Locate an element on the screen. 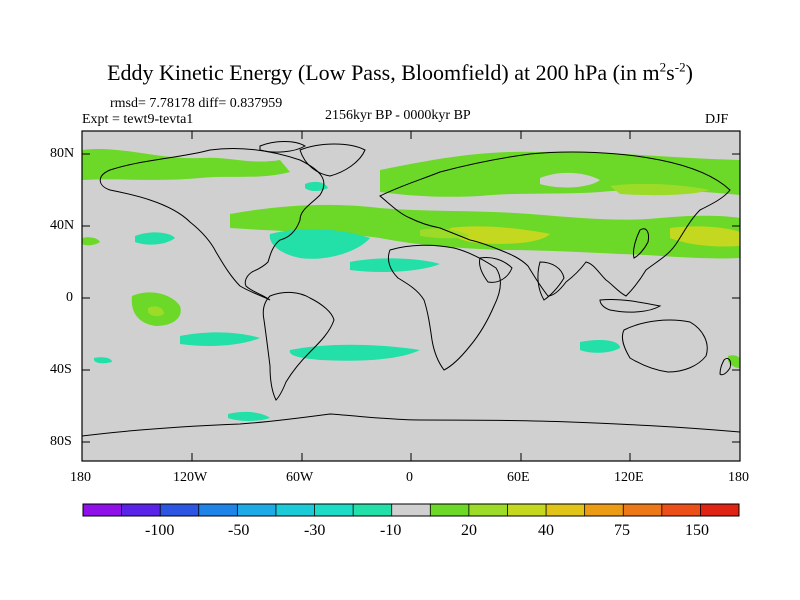 The width and height of the screenshot is (800, 600). lat-label-80n: 80N is located at coordinates (62, 153).